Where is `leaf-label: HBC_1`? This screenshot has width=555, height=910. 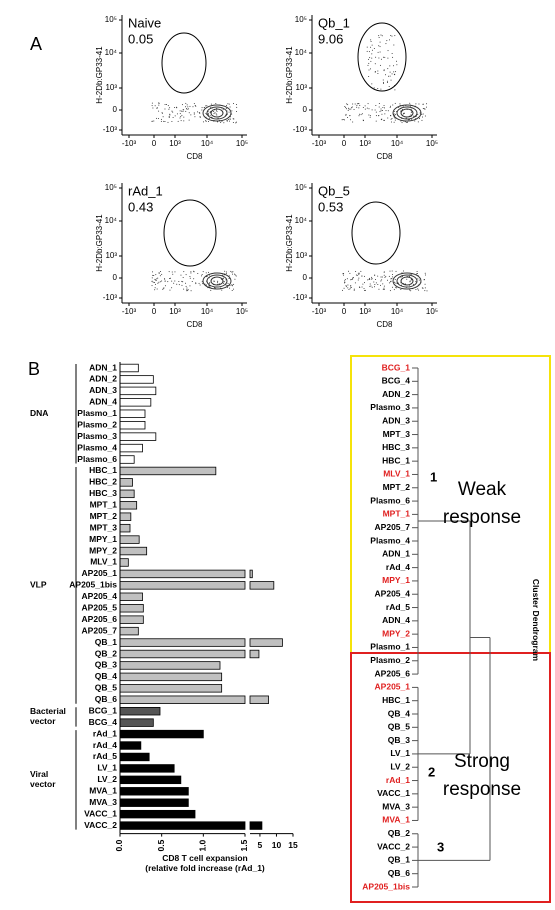 leaf-label: HBC_1 is located at coordinates (396, 460).